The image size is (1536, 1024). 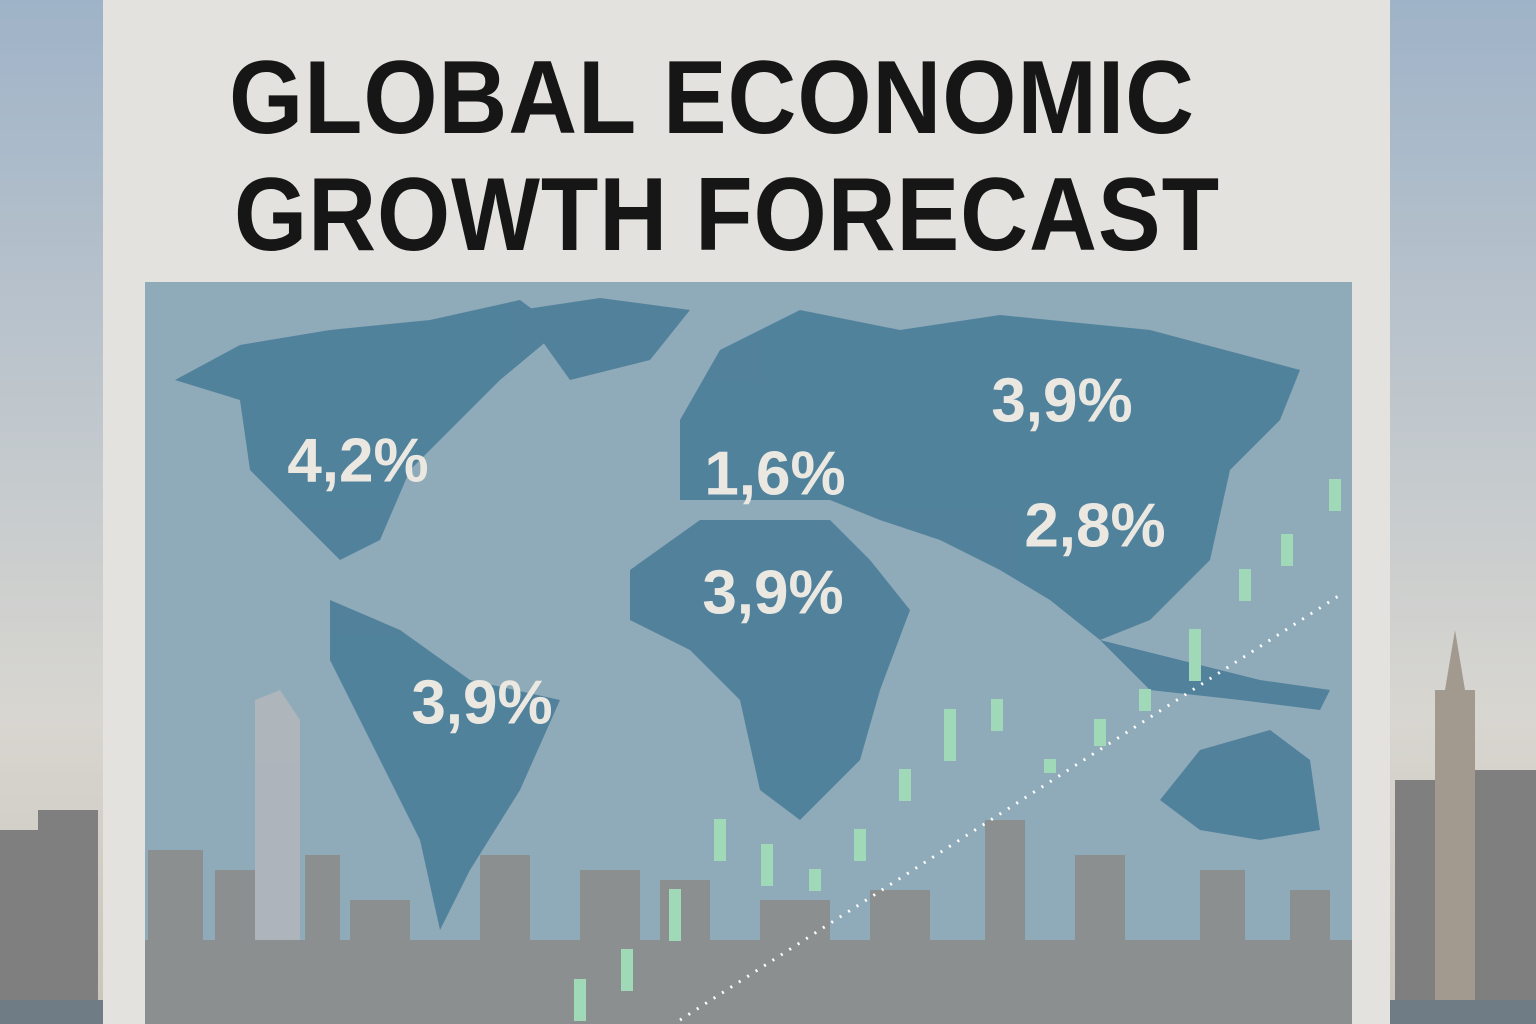 What do you see at coordinates (727, 215) in the screenshot?
I see `title-line: GROWTH FORECAST` at bounding box center [727, 215].